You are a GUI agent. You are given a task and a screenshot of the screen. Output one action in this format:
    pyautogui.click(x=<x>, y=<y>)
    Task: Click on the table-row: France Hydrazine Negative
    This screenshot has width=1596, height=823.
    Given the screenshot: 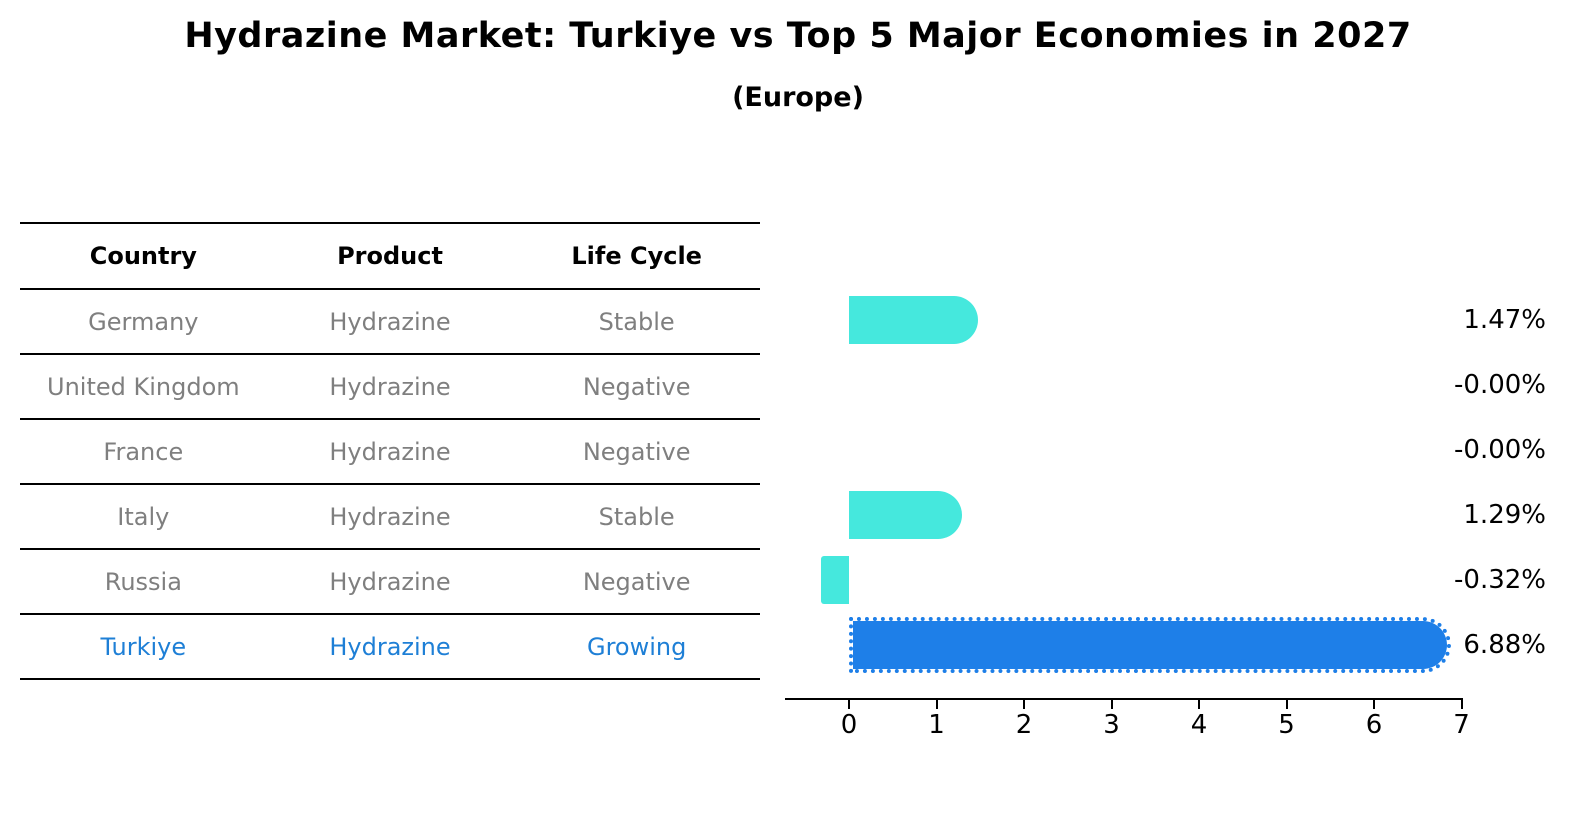 What is the action you would take?
    pyautogui.click(x=390, y=452)
    